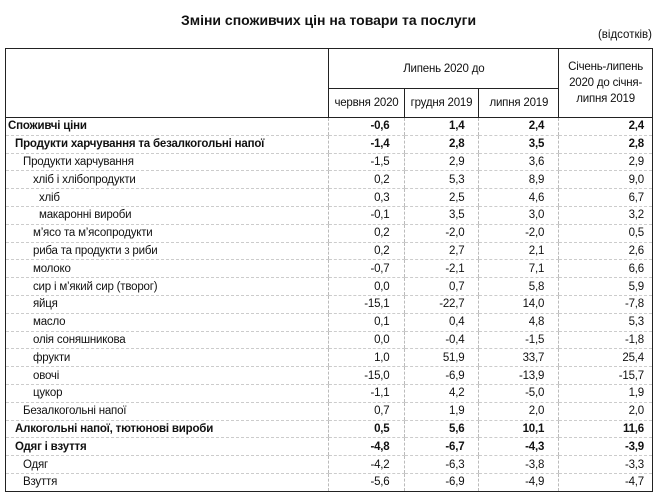 Image resolution: width=657 pixels, height=492 pixels. I want to click on row-value: -15,0, so click(366, 375).